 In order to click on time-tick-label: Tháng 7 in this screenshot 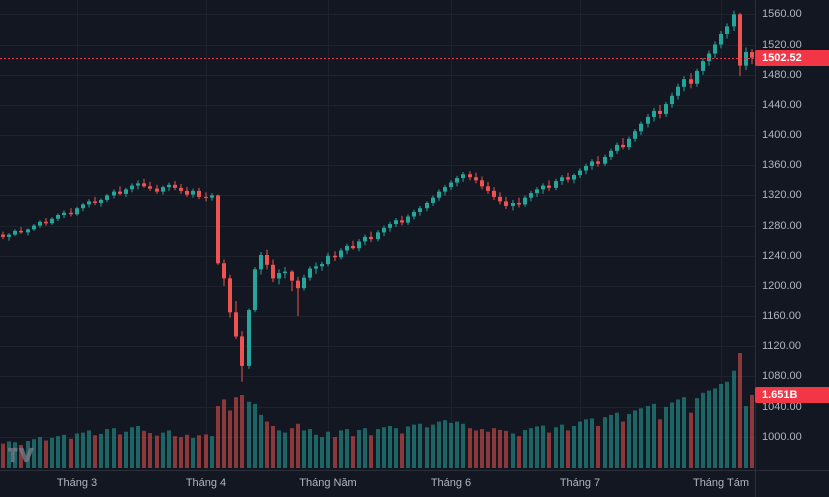, I will do `click(580, 483)`.